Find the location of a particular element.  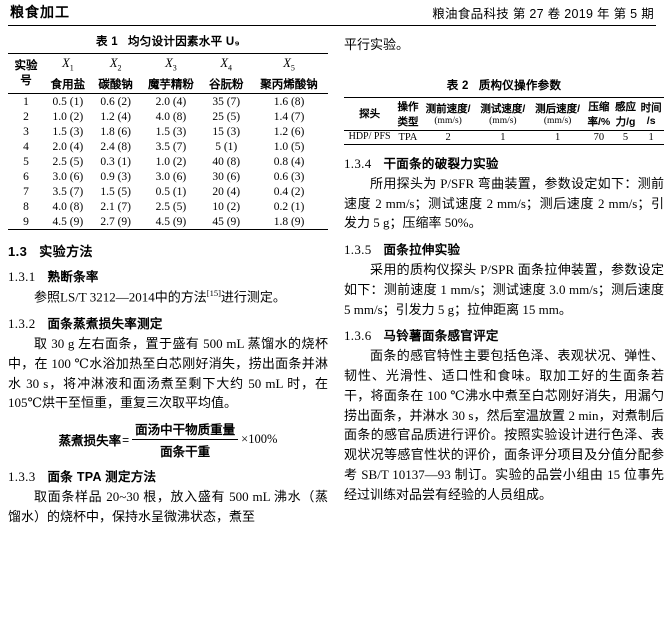

table-row: 4 2.0 (4) 2.4 (8) 3.5 (7) 5 (1) 1.0 (5) is located at coordinates (168, 146).